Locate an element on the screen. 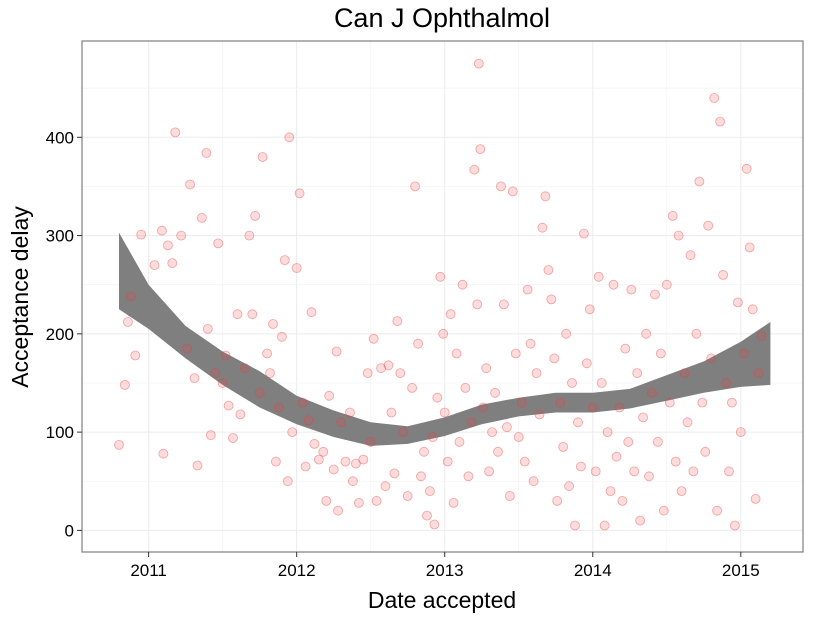 The width and height of the screenshot is (825, 618). x-tick-label: 2011 is located at coordinates (148, 570).